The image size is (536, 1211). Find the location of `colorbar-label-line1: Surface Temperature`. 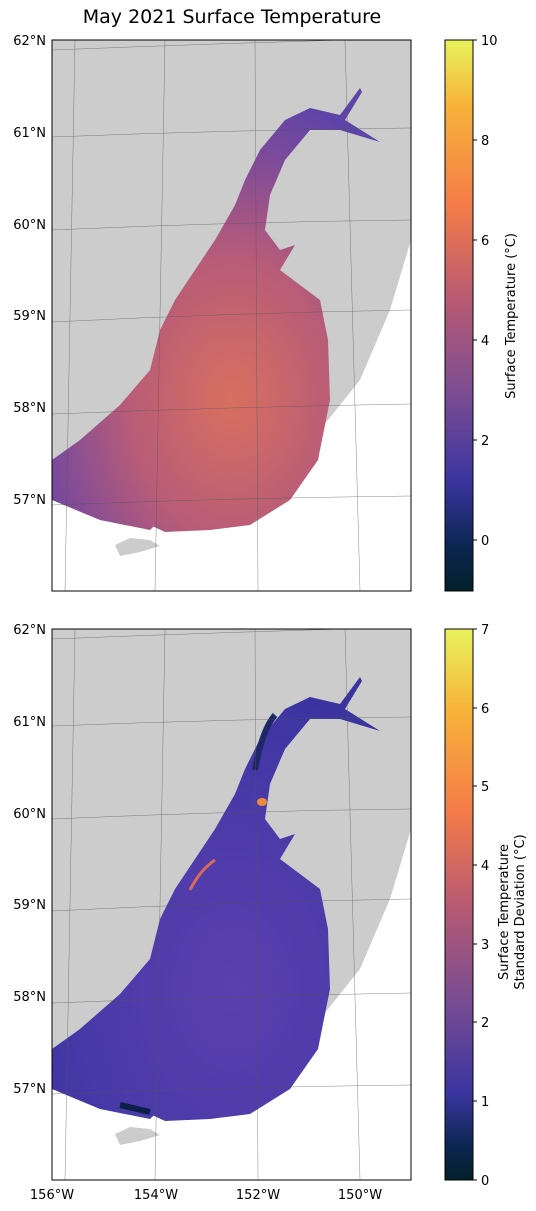

colorbar-label-line1: Surface Temperature is located at coordinates (504, 912).